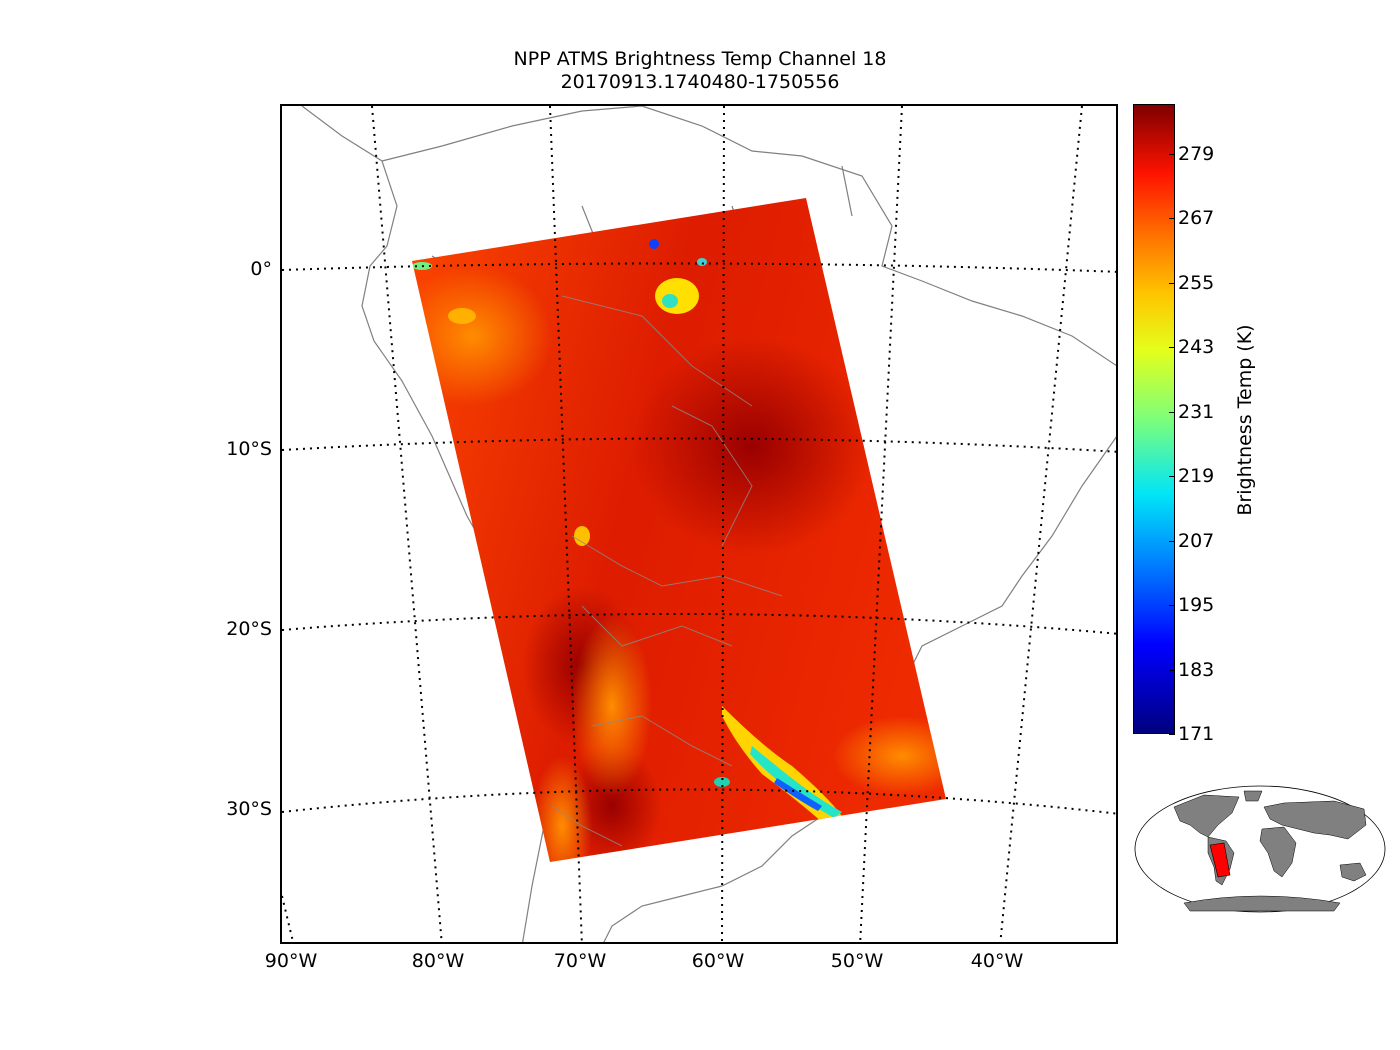 Image resolution: width=1400 pixels, height=1050 pixels. I want to click on swath-locator-box, so click(1220, 860).